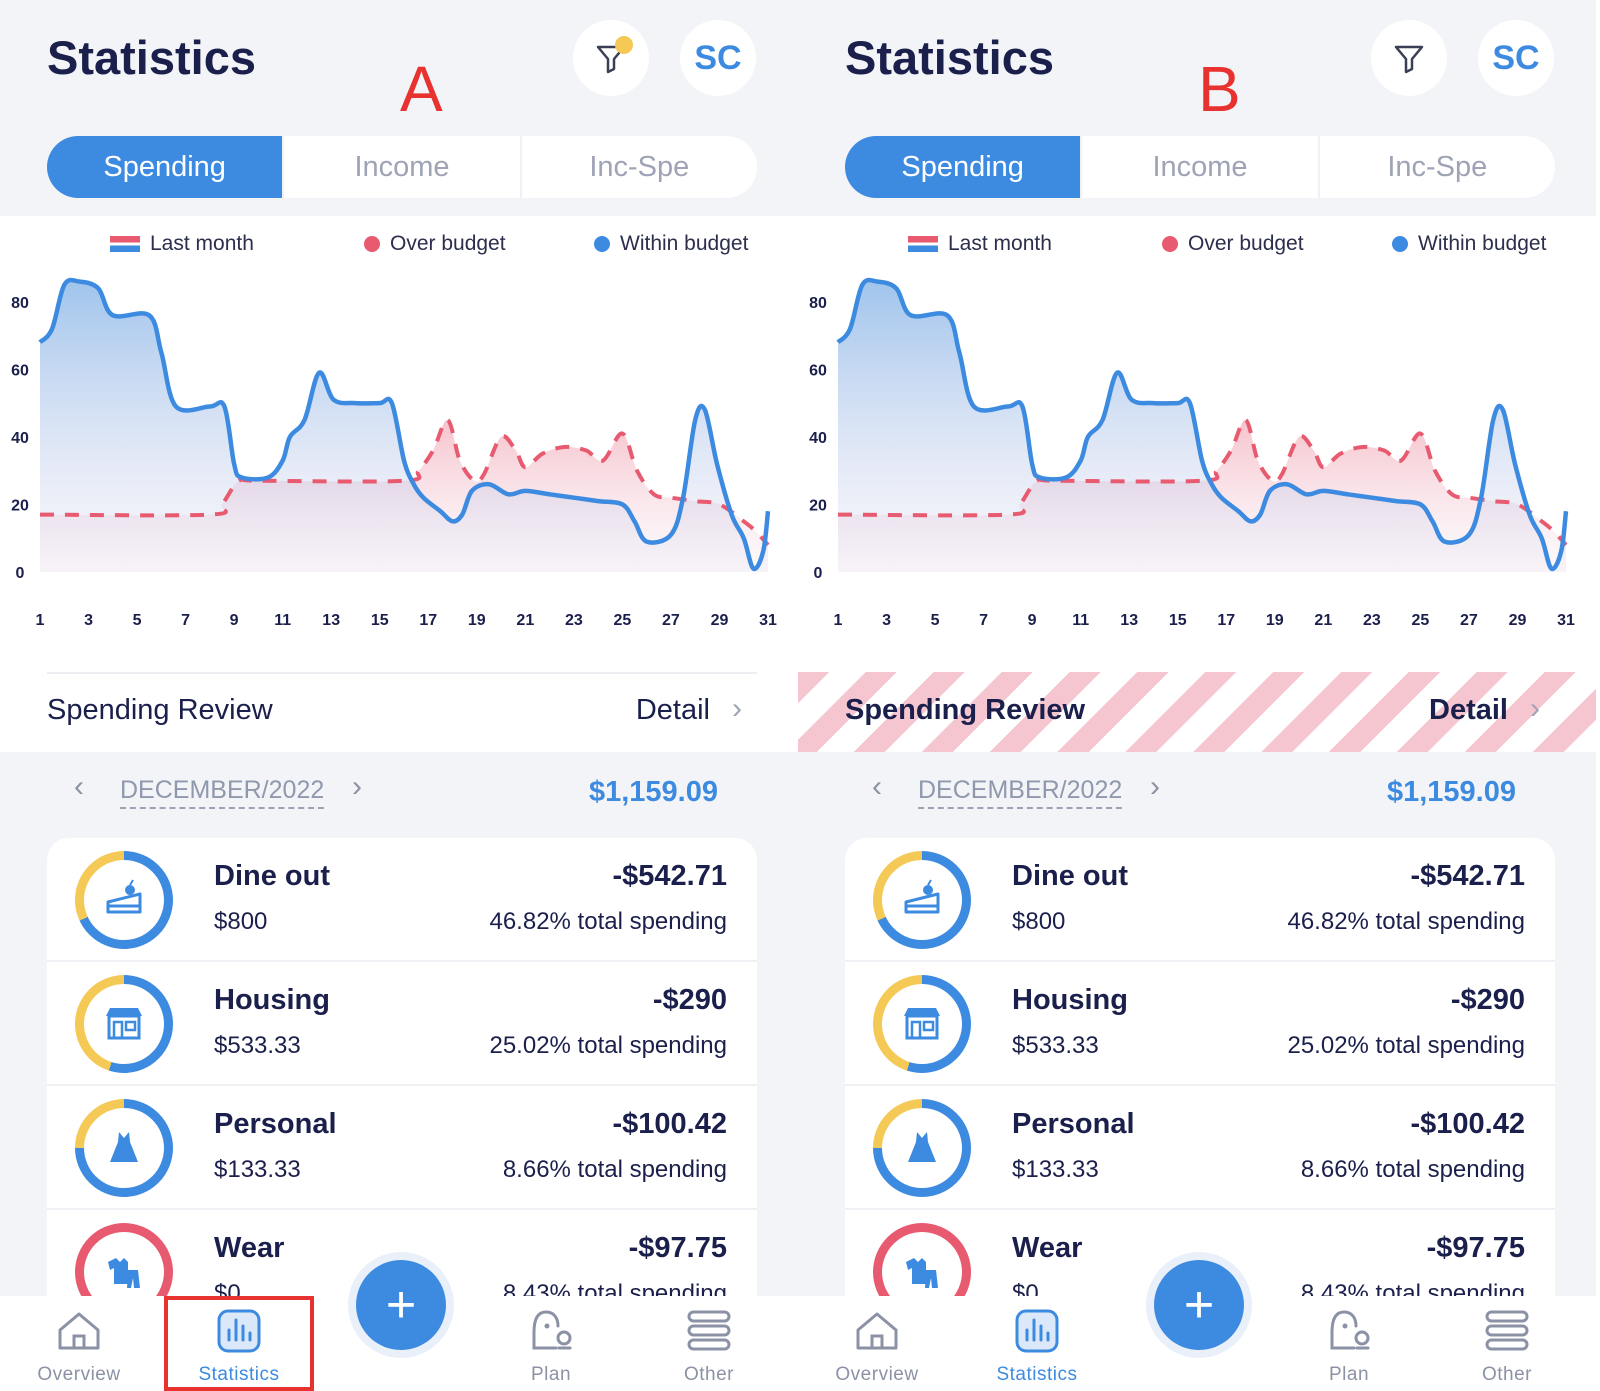 The width and height of the screenshot is (1600, 1391). Describe the element at coordinates (1487, 1000) in the screenshot. I see `category-amount: -$290` at that location.